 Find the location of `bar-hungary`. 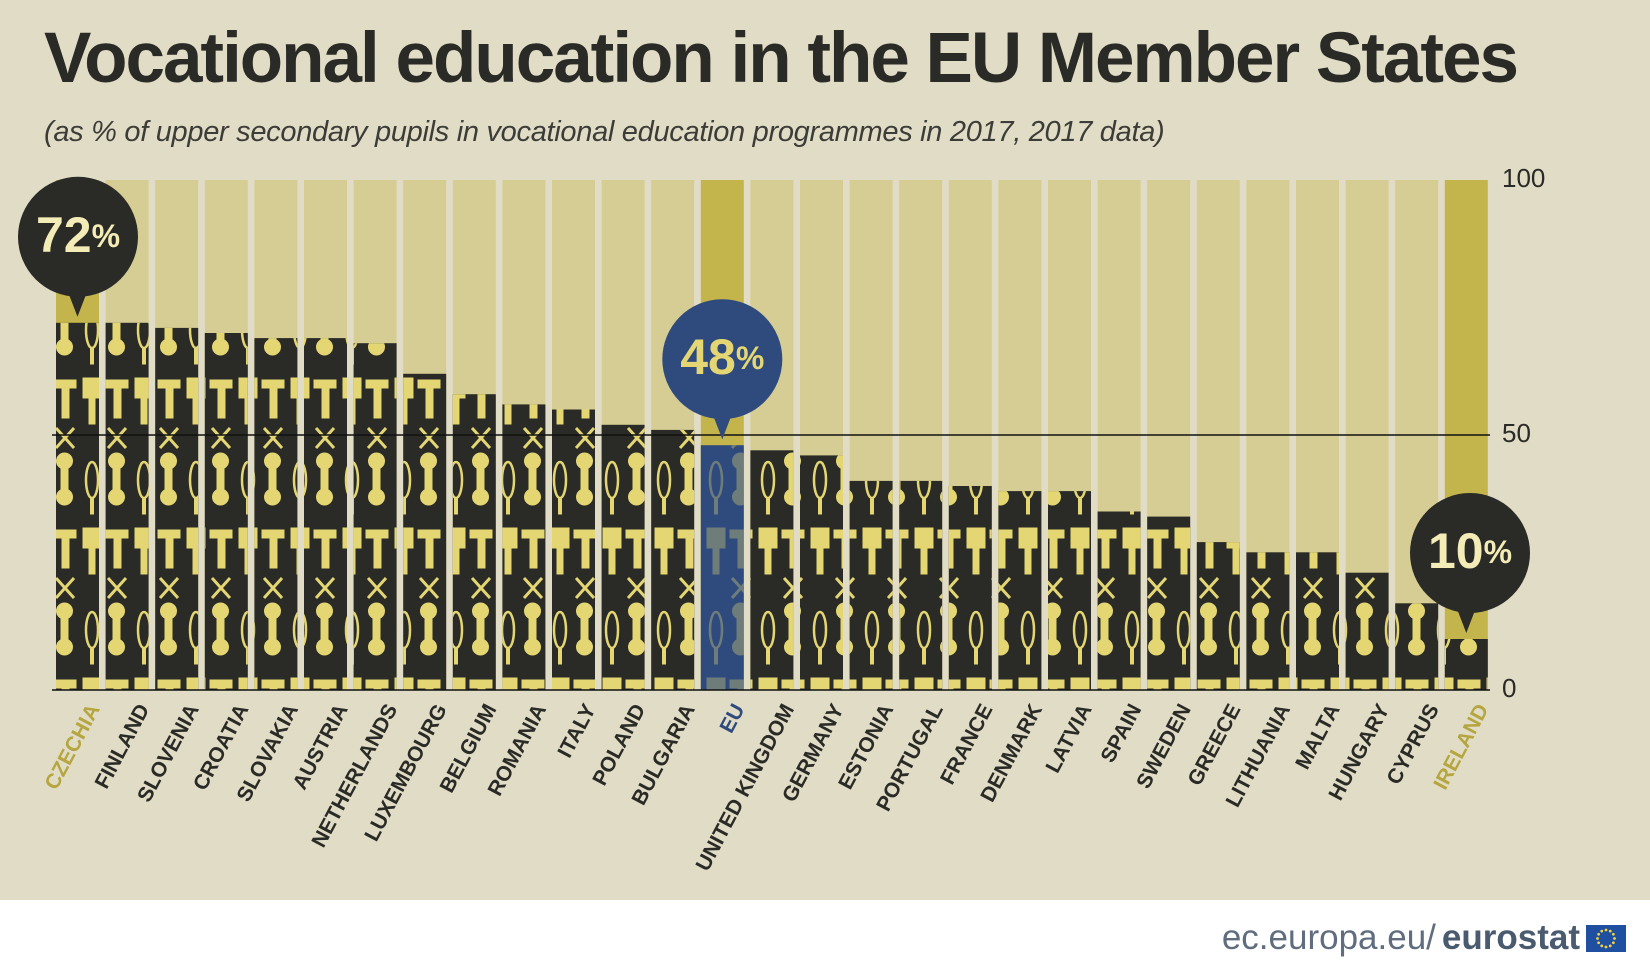

bar-hungary is located at coordinates (1367, 631).